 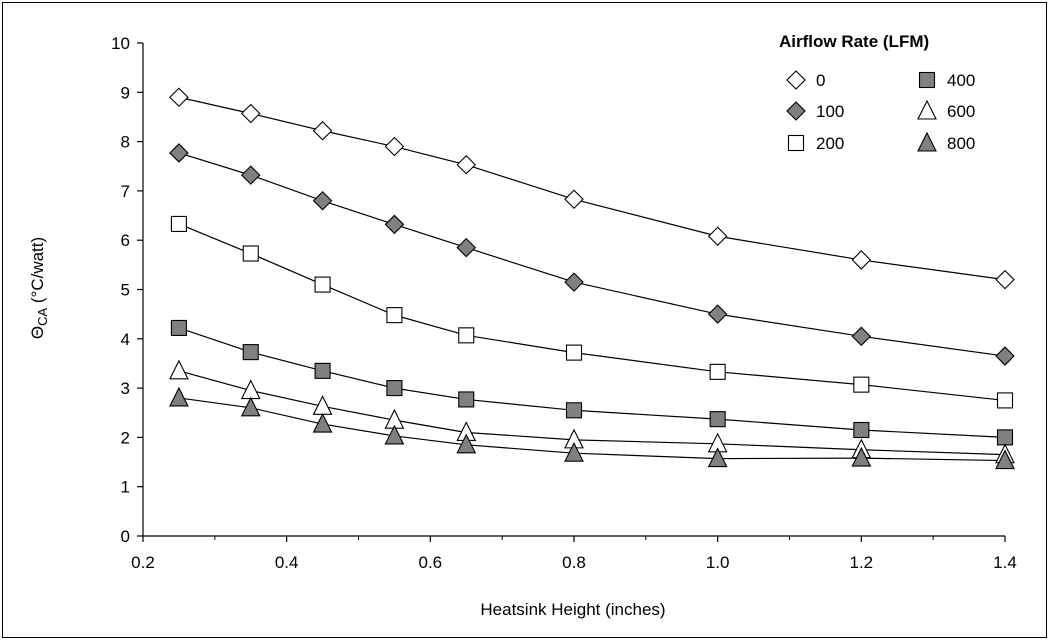 What do you see at coordinates (854, 41) in the screenshot?
I see `legend-title: Airflow Rate (LFM)` at bounding box center [854, 41].